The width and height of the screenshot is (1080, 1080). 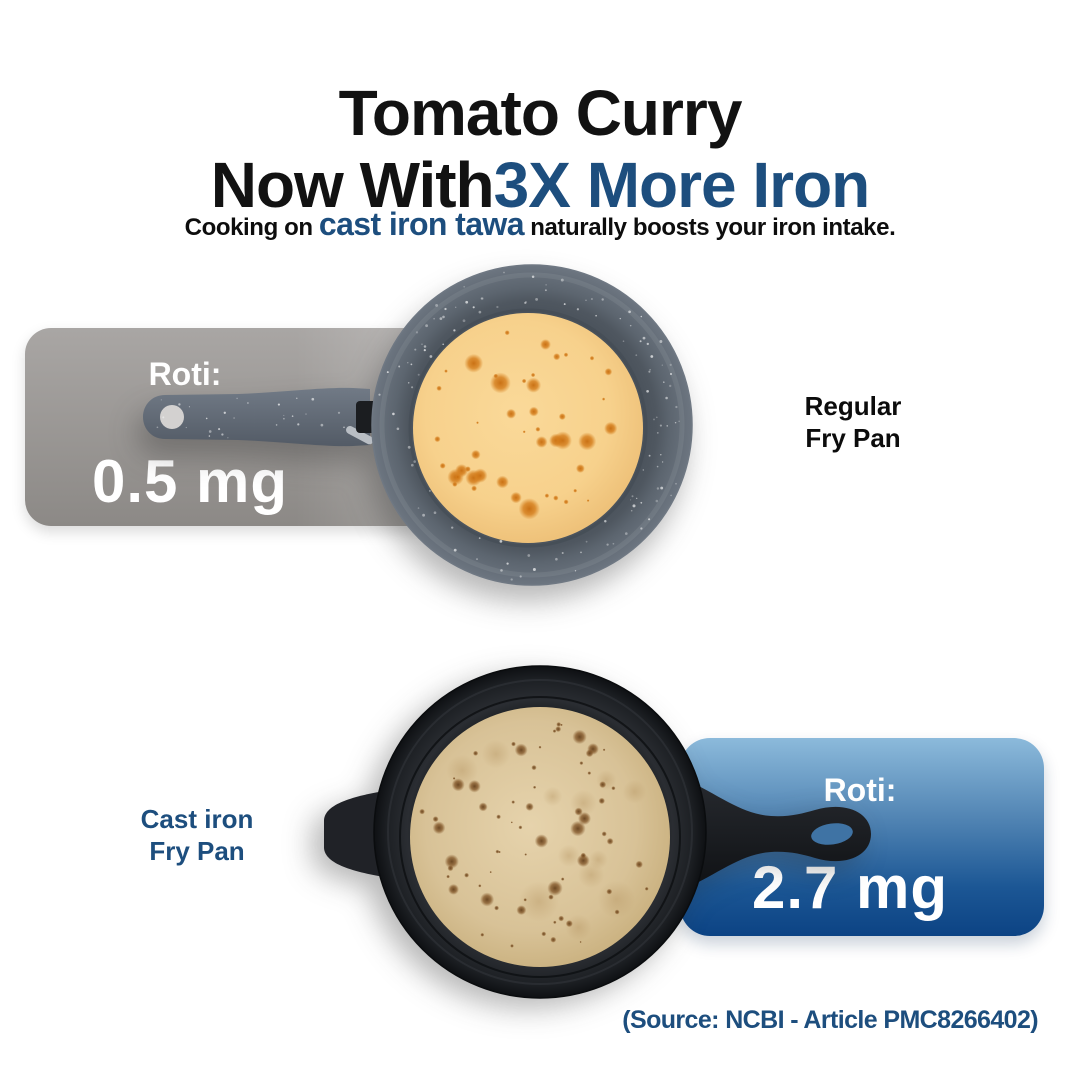 I want to click on castiron-pan-name-line1: Cast iron, so click(x=197, y=819).